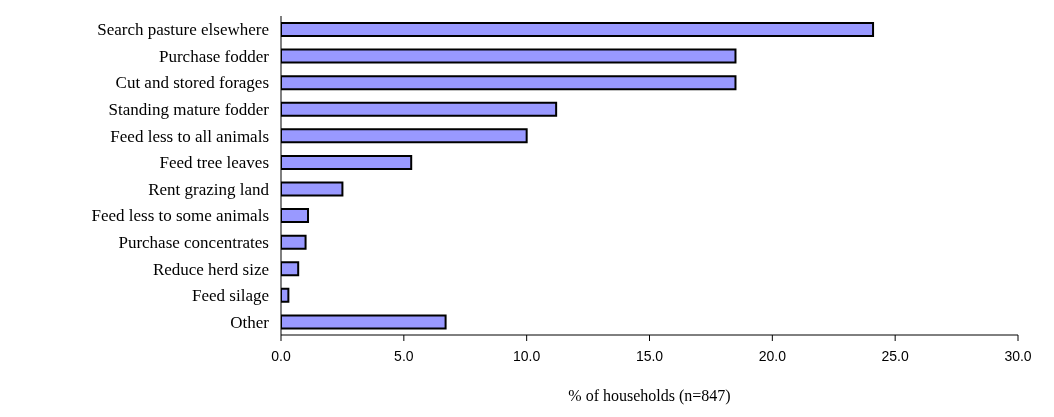 The height and width of the screenshot is (417, 1054). What do you see at coordinates (180, 216) in the screenshot?
I see `y-tick-label: Feed less to some animals` at bounding box center [180, 216].